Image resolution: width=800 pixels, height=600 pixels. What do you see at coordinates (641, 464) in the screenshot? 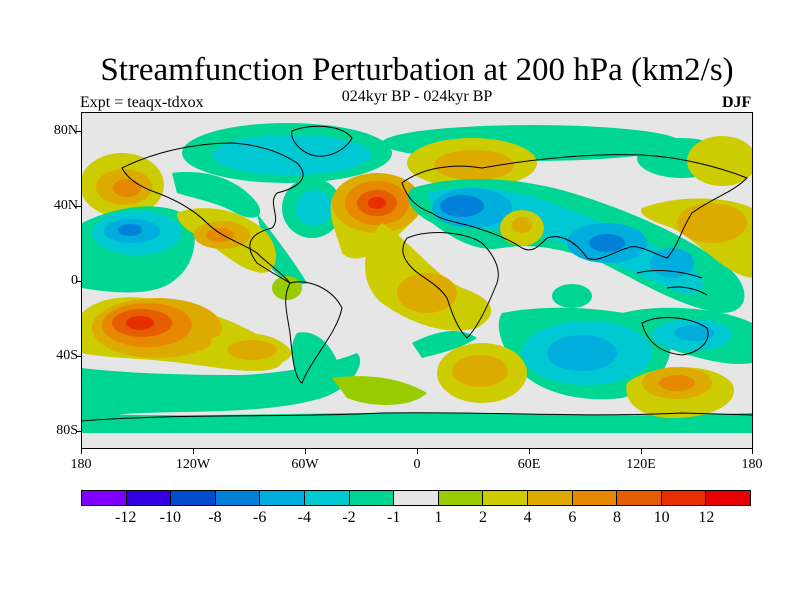
I see `lon-label-120e: 120E` at bounding box center [641, 464].